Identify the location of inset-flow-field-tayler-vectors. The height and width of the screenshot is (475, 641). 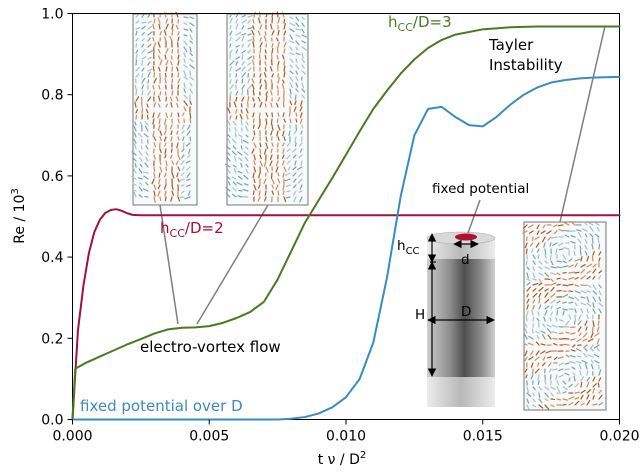
(563, 315).